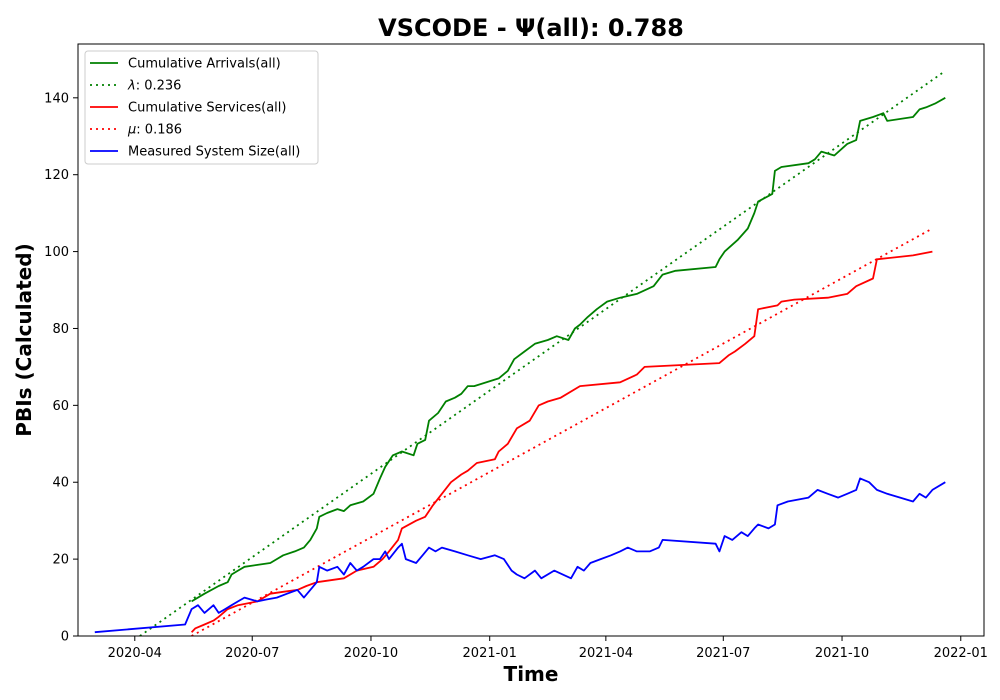 The width and height of the screenshot is (1000, 700). Describe the element at coordinates (252, 653) in the screenshot. I see `x-tick-label-1: 2020-07` at that location.